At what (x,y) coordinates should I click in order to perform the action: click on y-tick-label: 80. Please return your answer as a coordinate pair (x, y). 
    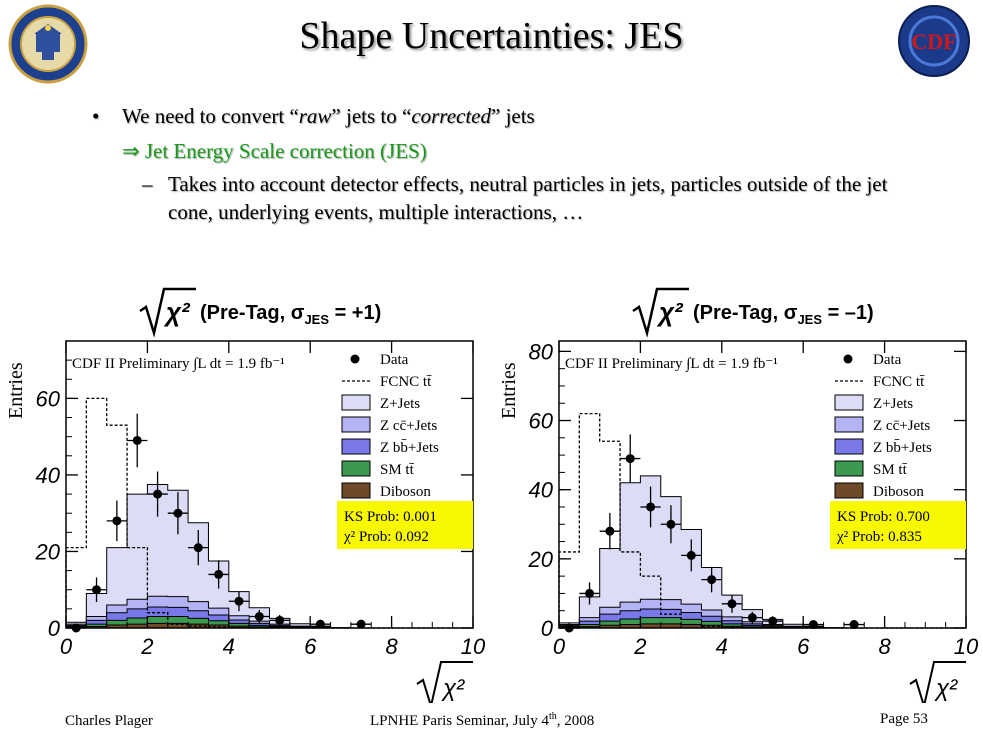
    Looking at the image, I should click on (541, 351).